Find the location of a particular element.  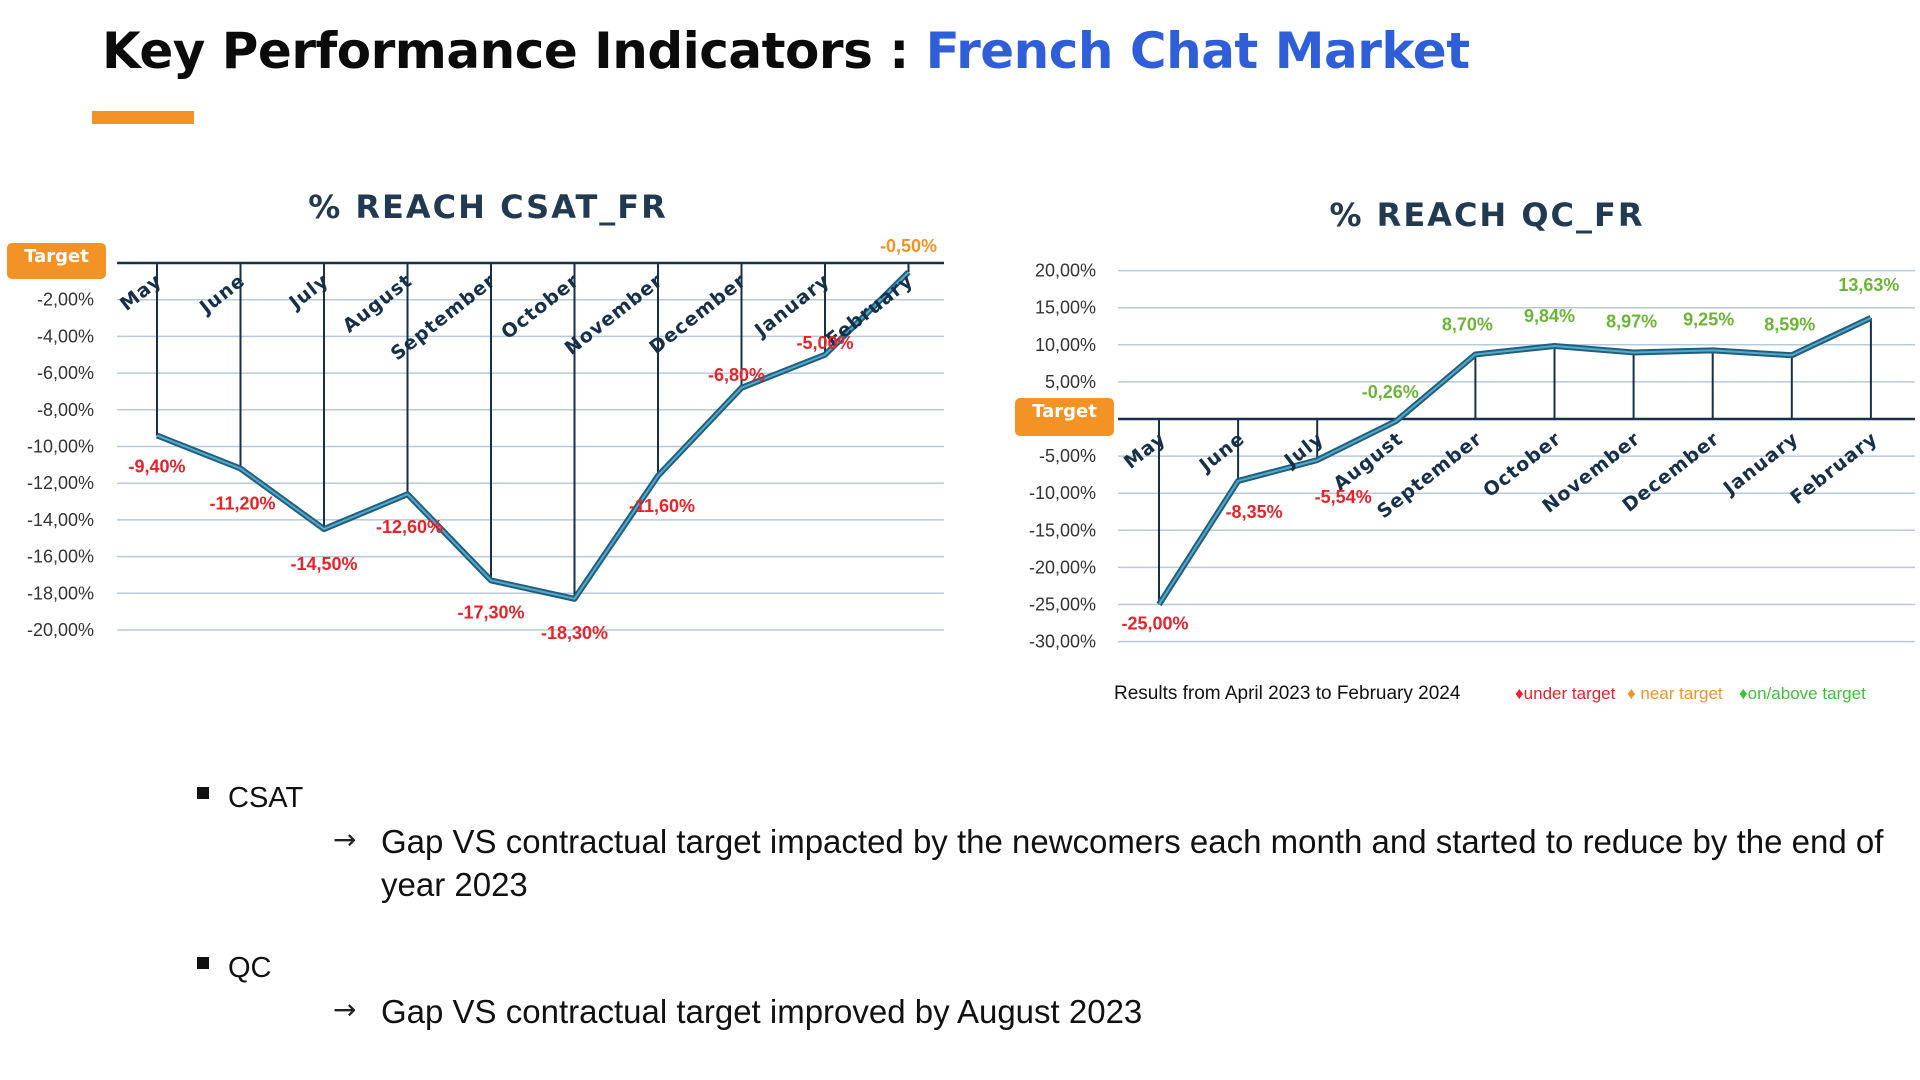

data-label: 8,70% is located at coordinates (1467, 324).